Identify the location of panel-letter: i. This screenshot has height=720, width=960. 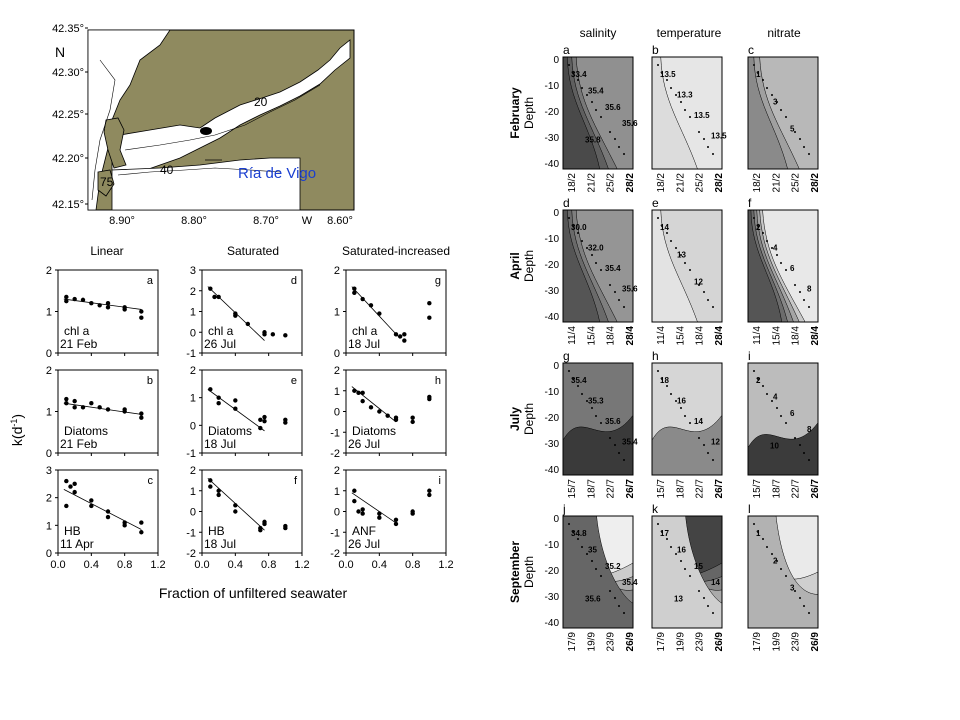
(440, 481).